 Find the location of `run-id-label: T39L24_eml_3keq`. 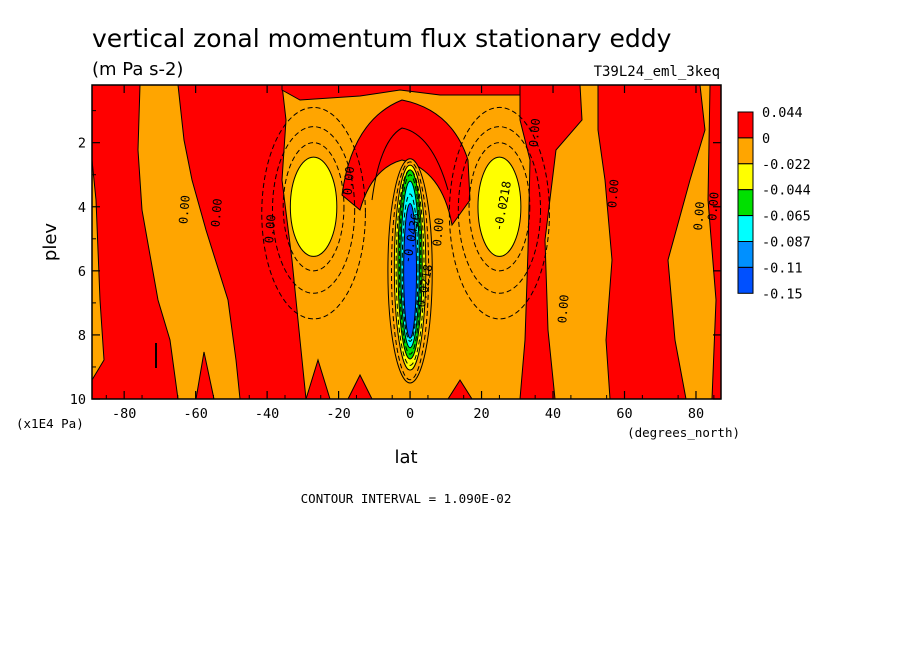

run-id-label: T39L24_eml_3keq is located at coordinates (657, 72).